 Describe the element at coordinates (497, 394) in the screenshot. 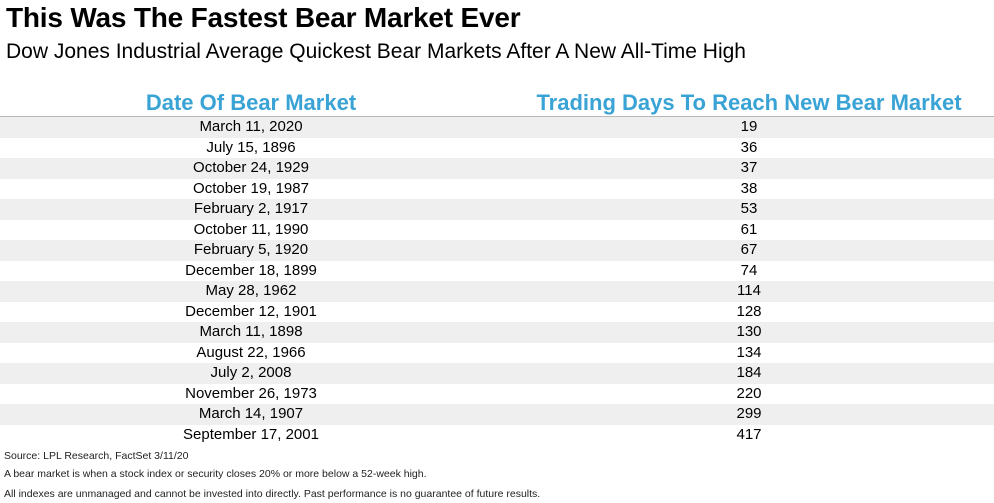

I see `table-row: November 26, 1973 220` at that location.